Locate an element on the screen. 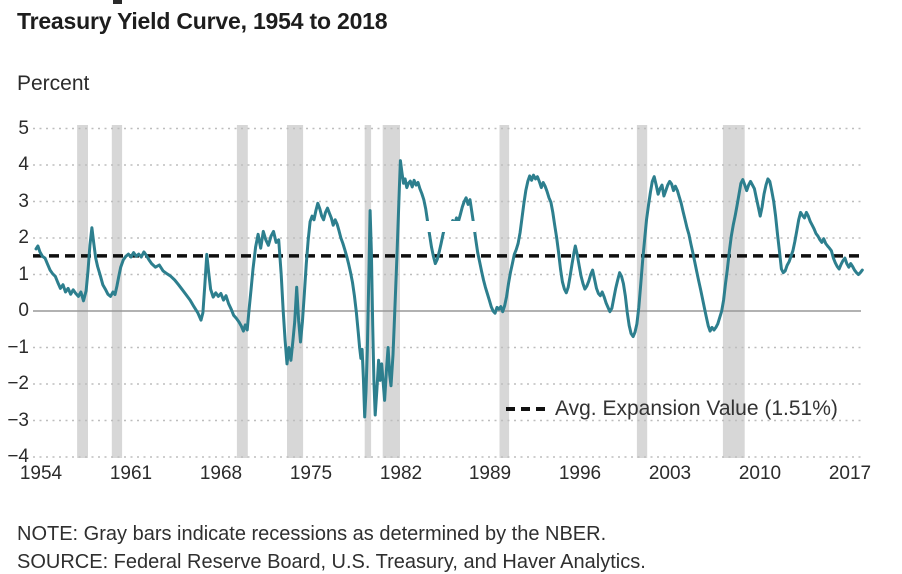 The image size is (902, 574). x-tick-label: 2017 is located at coordinates (850, 473).